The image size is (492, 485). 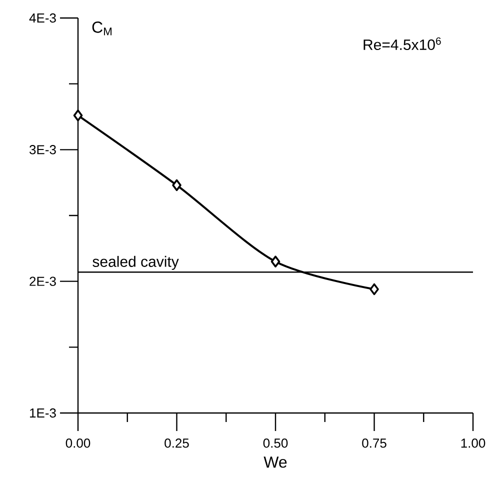 I want to click on y-tick-label: 4E-3, so click(x=42, y=18).